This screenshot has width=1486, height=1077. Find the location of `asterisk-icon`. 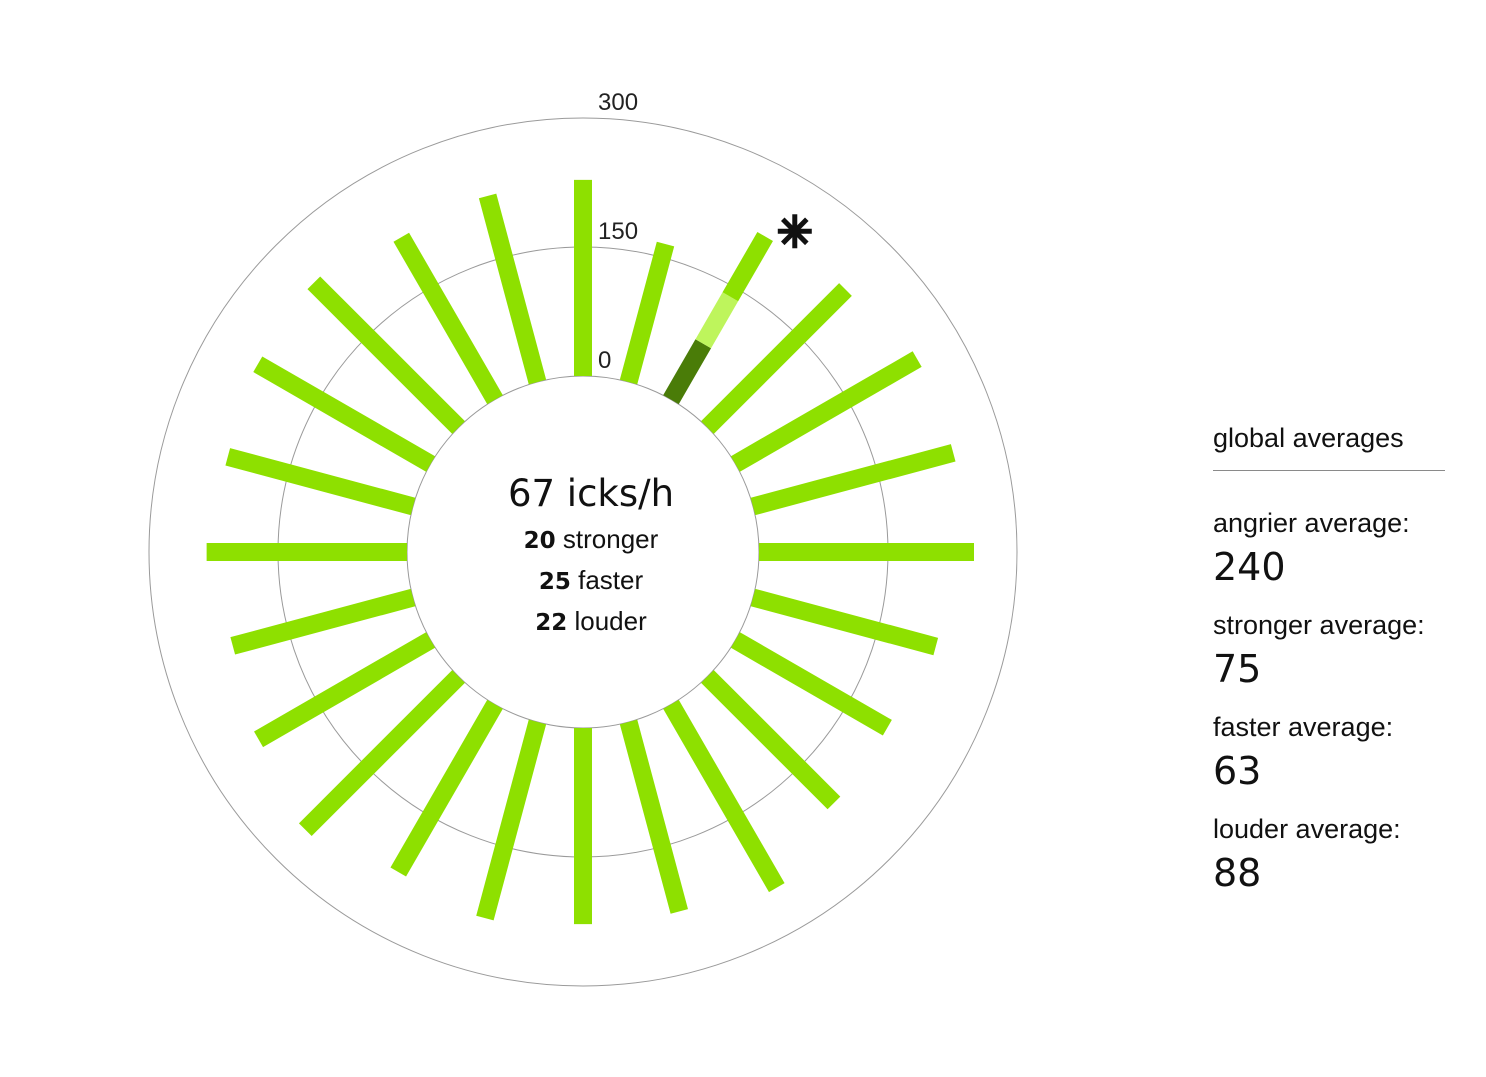

asterisk-icon is located at coordinates (794, 231).